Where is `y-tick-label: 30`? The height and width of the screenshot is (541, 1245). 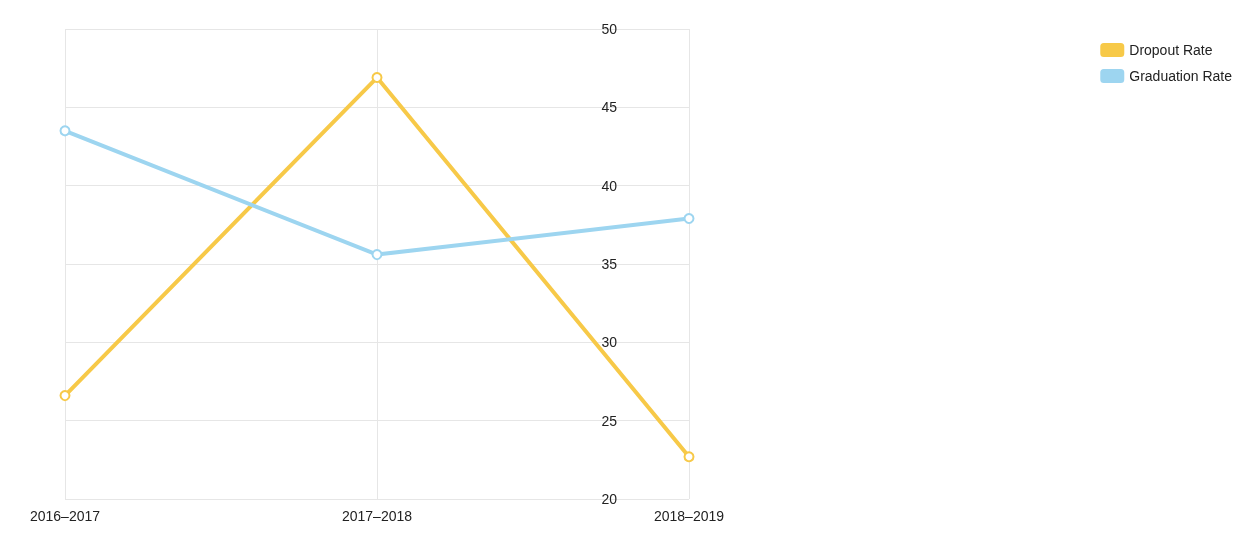
y-tick-label: 30 is located at coordinates (609, 342).